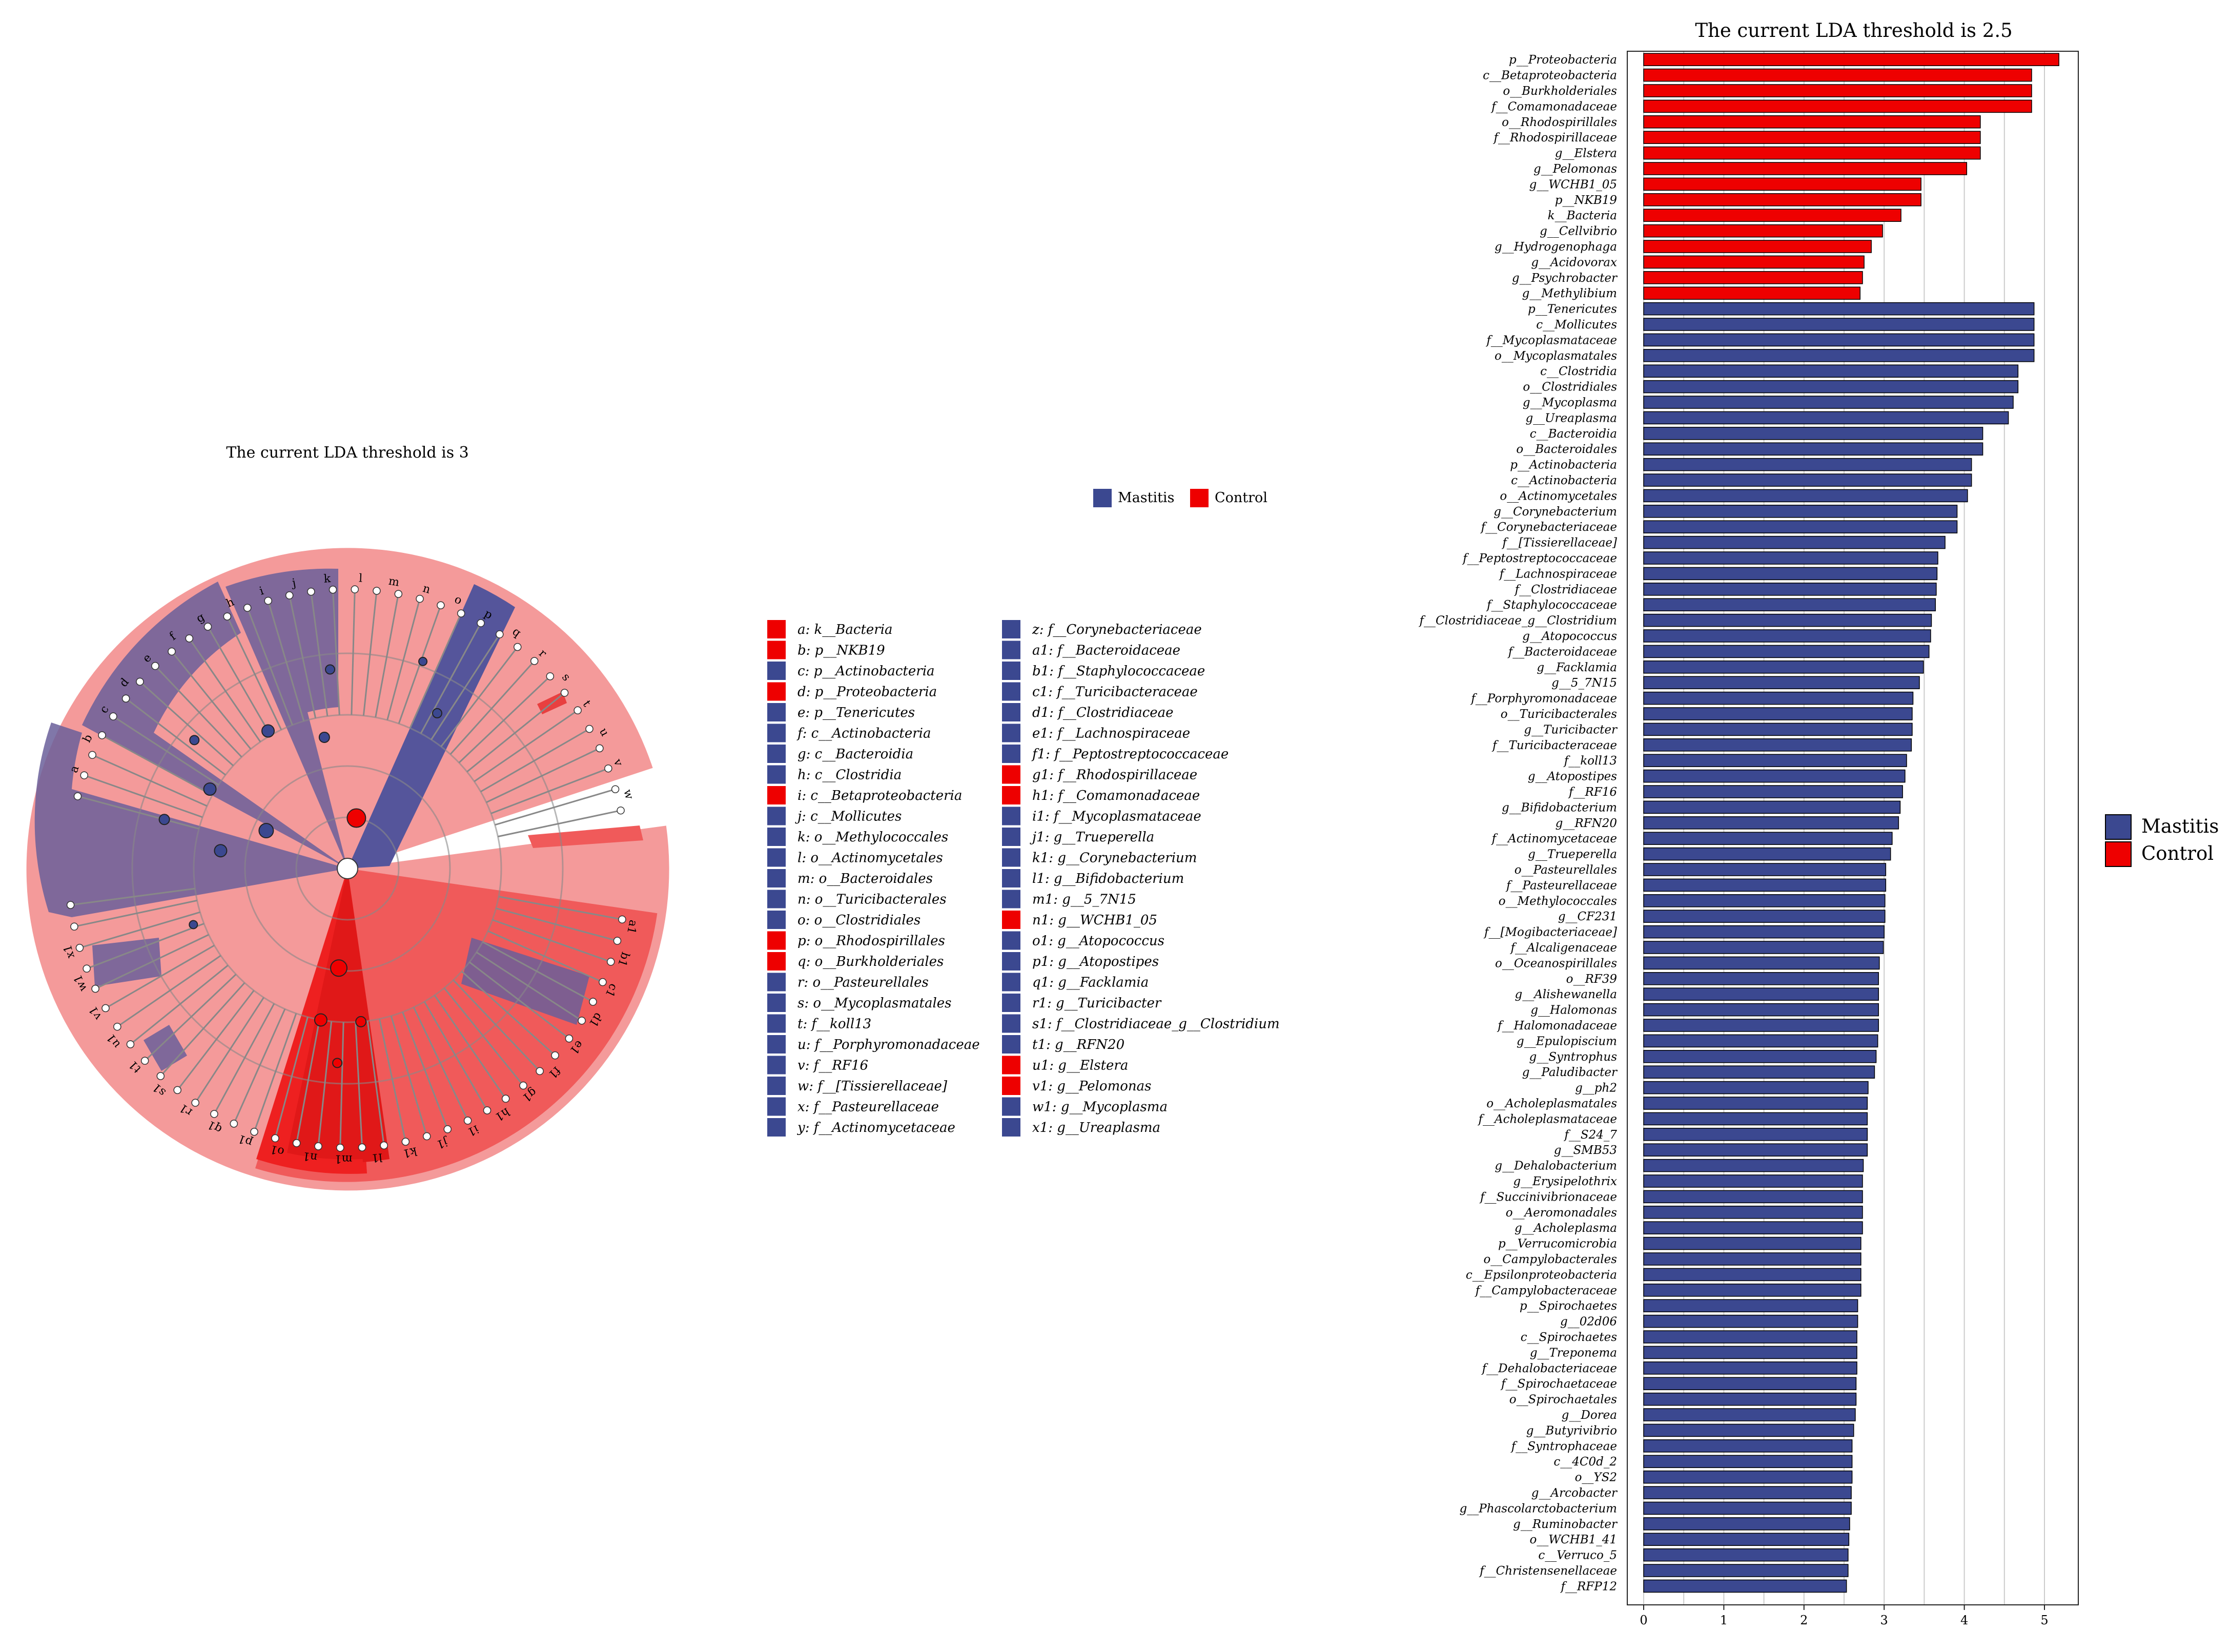 The height and width of the screenshot is (1652, 2230). I want to click on bar-label: g__CF231, so click(1588, 916).